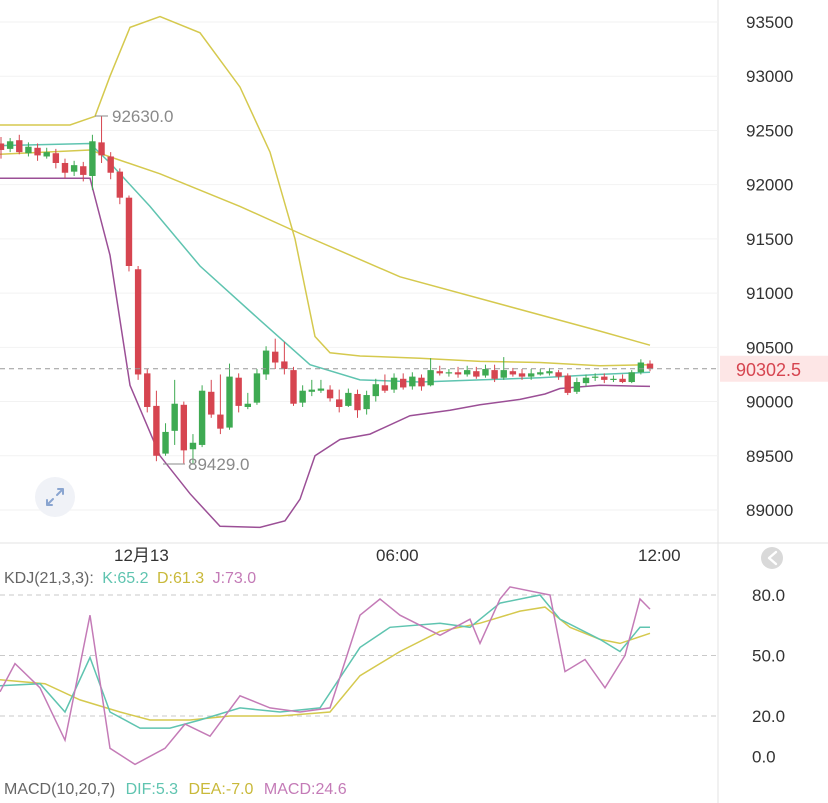 The height and width of the screenshot is (803, 828). What do you see at coordinates (768, 676) in the screenshot?
I see `kdj-axis: 80.0 50.0 20.0 0.0` at bounding box center [768, 676].